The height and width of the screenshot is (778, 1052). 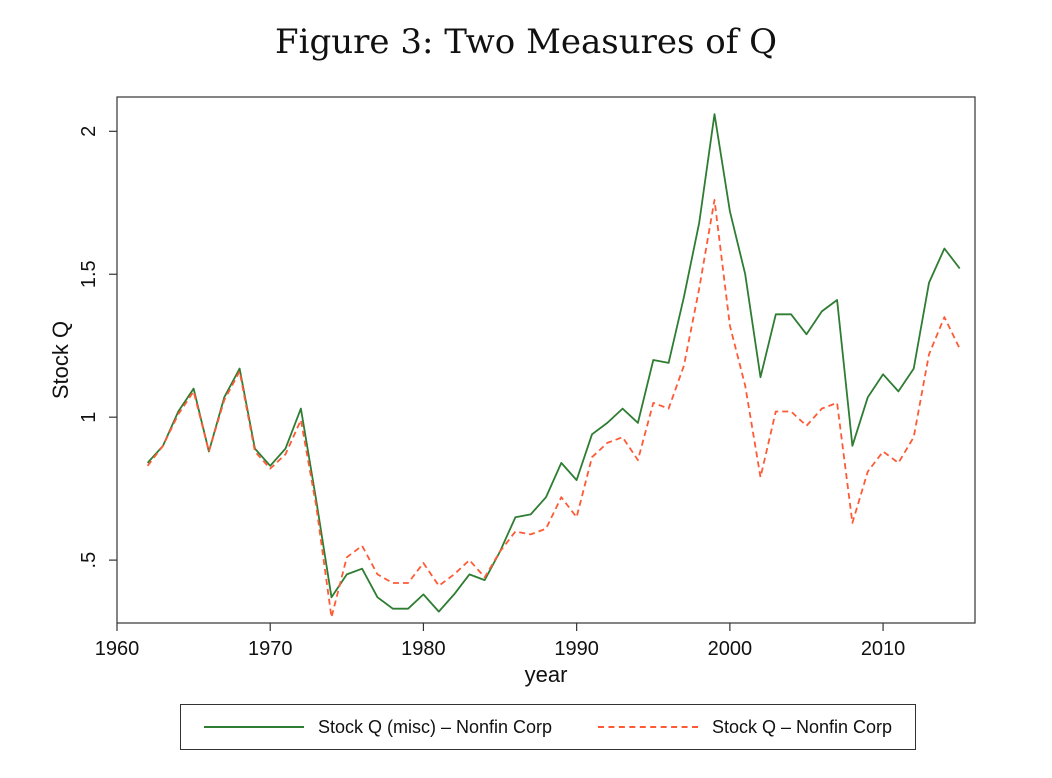 I want to click on chart-title: Figure 3: Two Measures of Q, so click(x=526, y=42).